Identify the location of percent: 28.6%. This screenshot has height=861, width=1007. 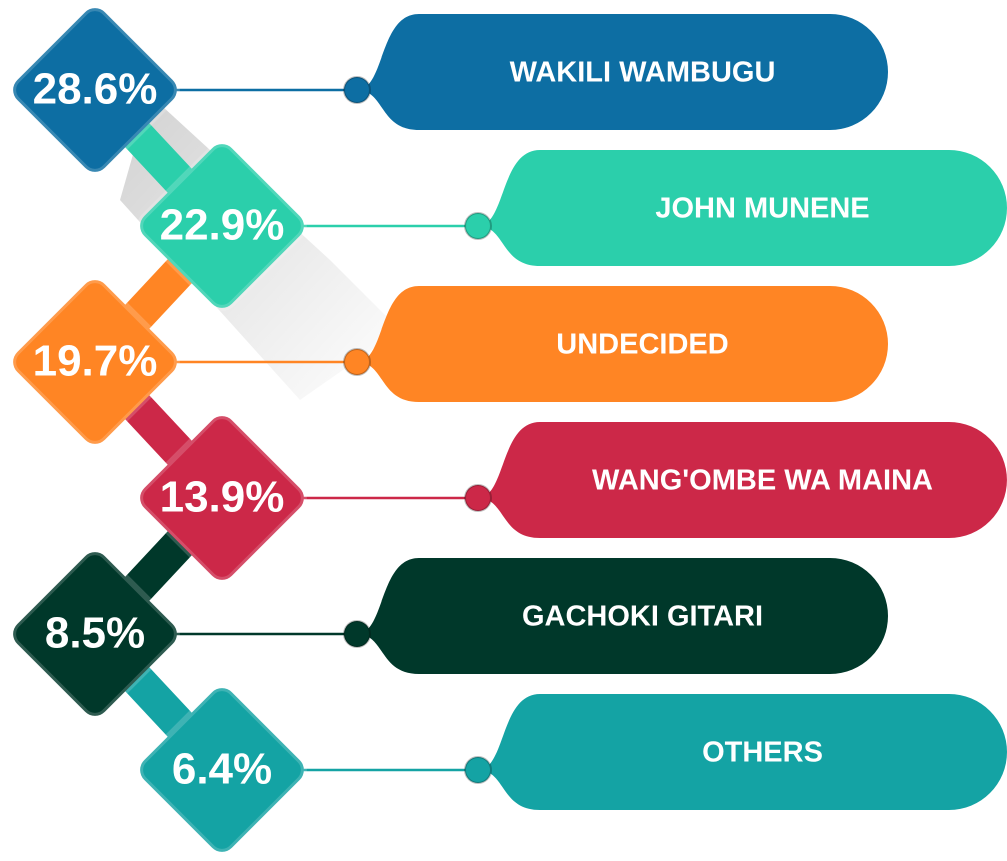
(95, 89).